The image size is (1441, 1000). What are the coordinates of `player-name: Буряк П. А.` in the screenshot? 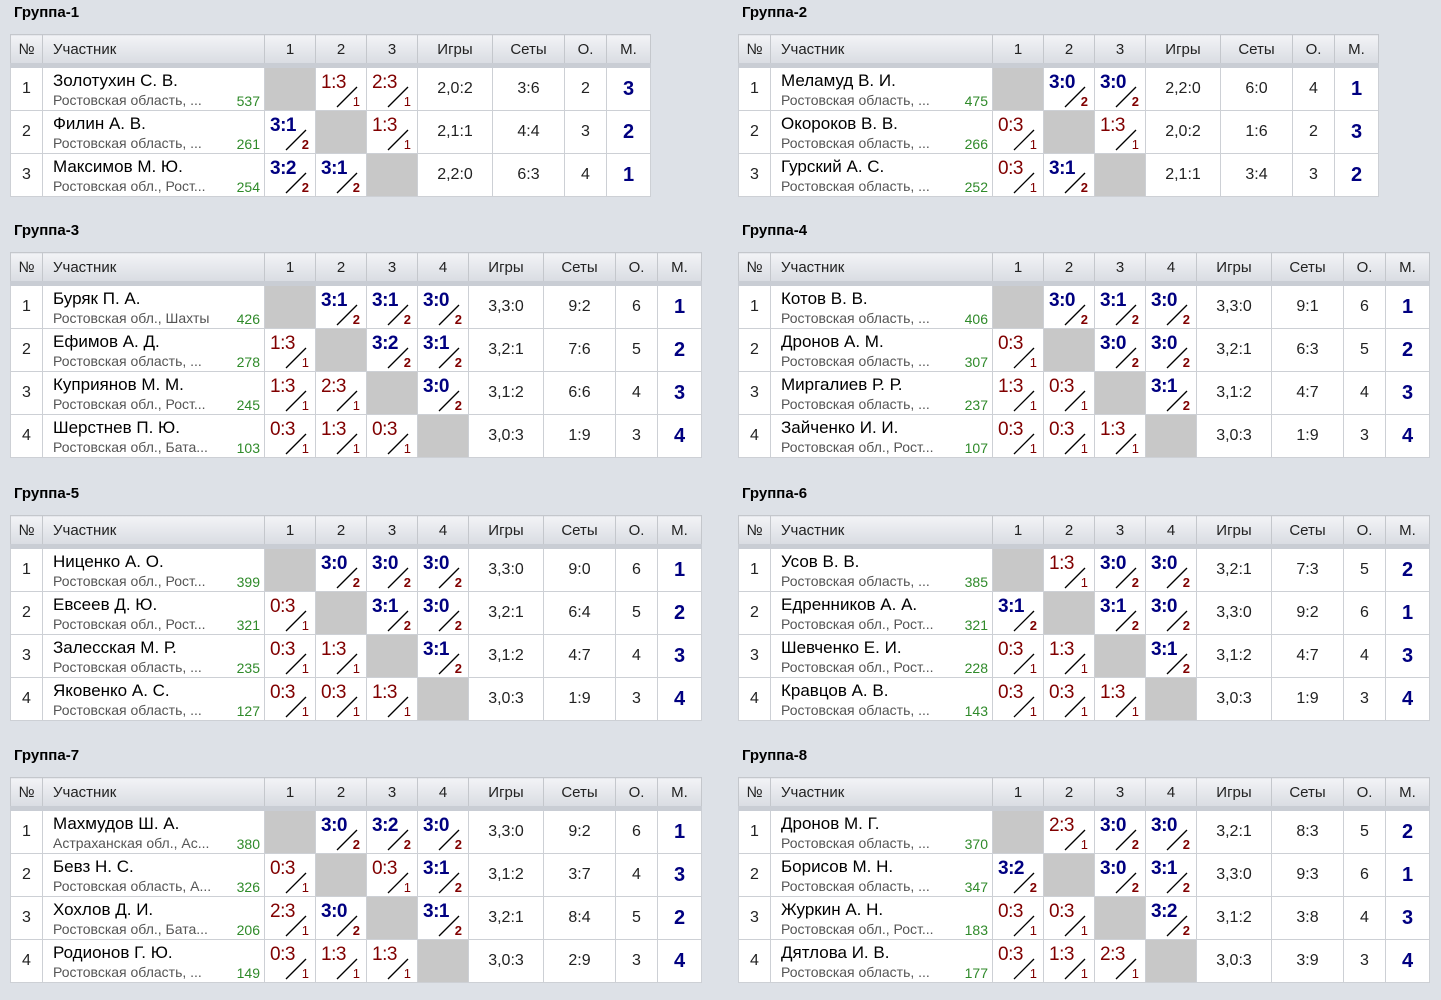 It's located at (97, 298).